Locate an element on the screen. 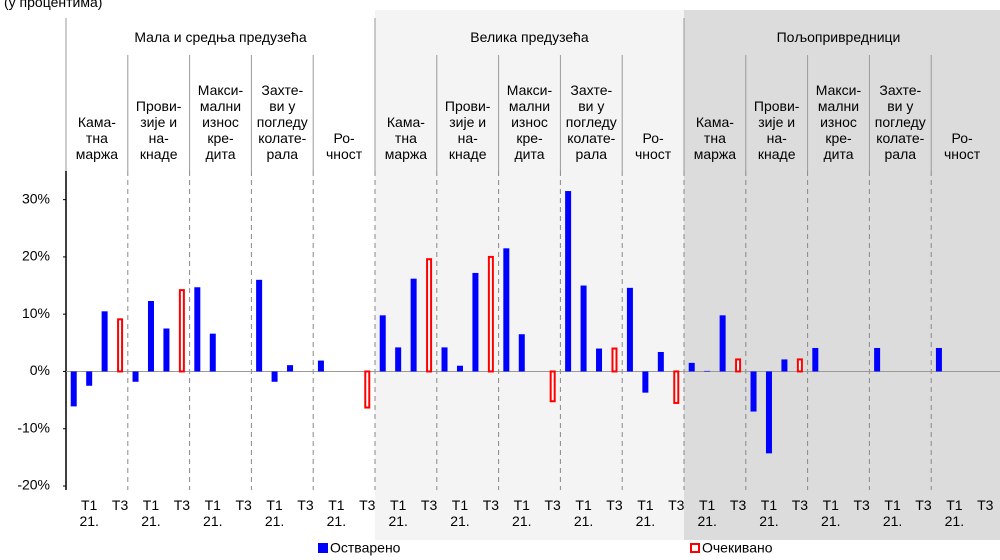  y-tick-label: -20% is located at coordinates (33, 485).